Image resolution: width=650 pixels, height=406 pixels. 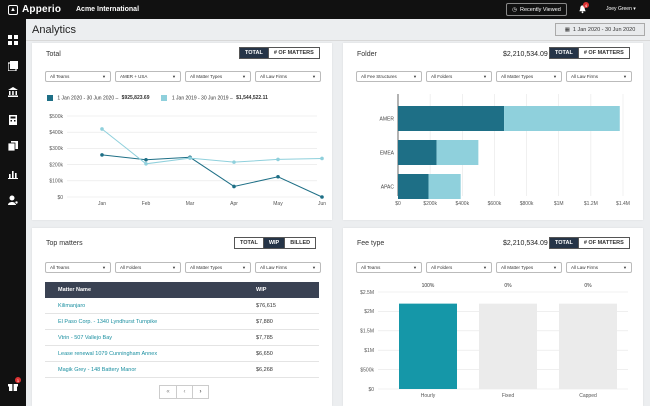 I want to click on team-filter-value: All Teams, so click(x=60, y=267).